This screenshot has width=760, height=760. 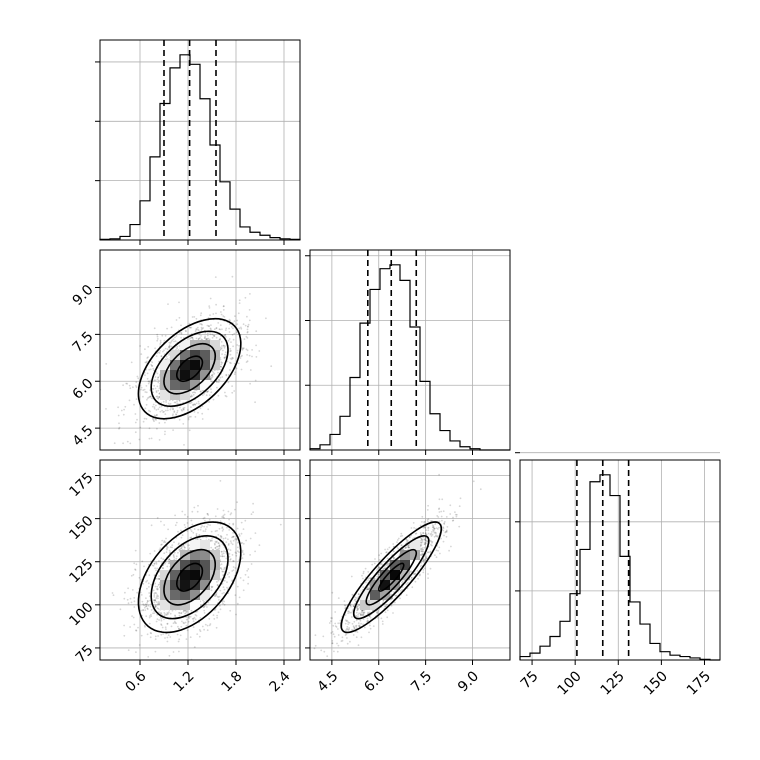 What do you see at coordinates (619, 567) in the screenshot?
I see `histogram-step-line` at bounding box center [619, 567].